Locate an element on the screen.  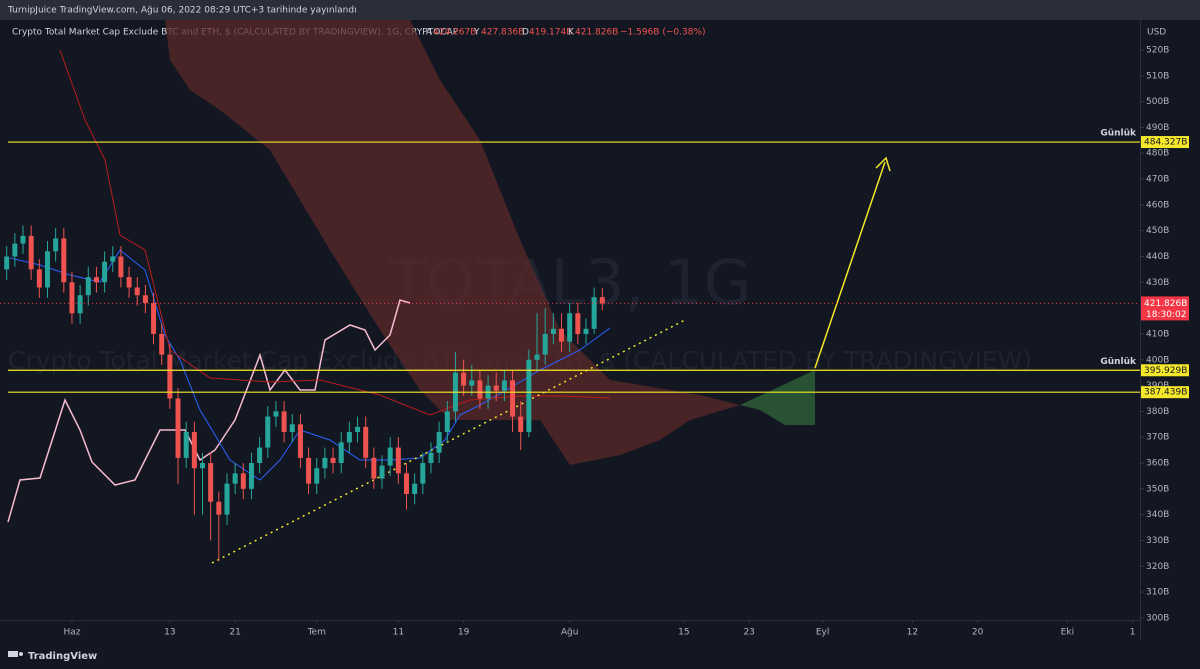
y-tick-label: 480B is located at coordinates (1157, 154).